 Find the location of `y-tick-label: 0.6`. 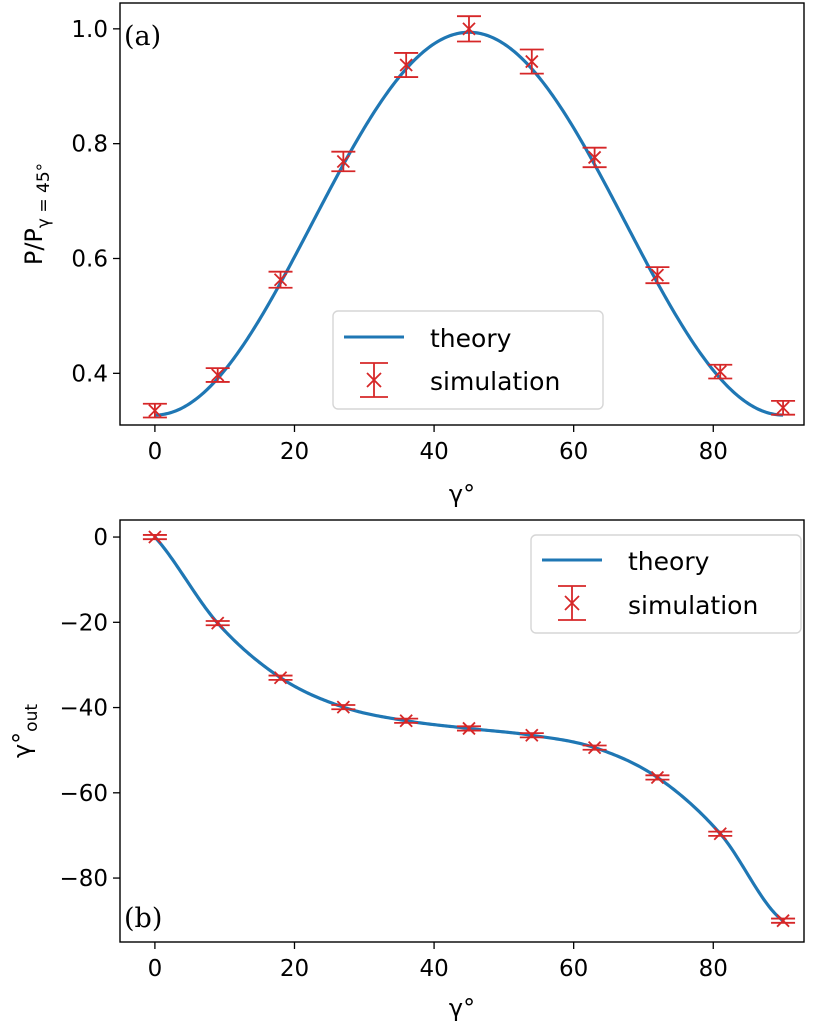

y-tick-label: 0.6 is located at coordinates (89, 259).